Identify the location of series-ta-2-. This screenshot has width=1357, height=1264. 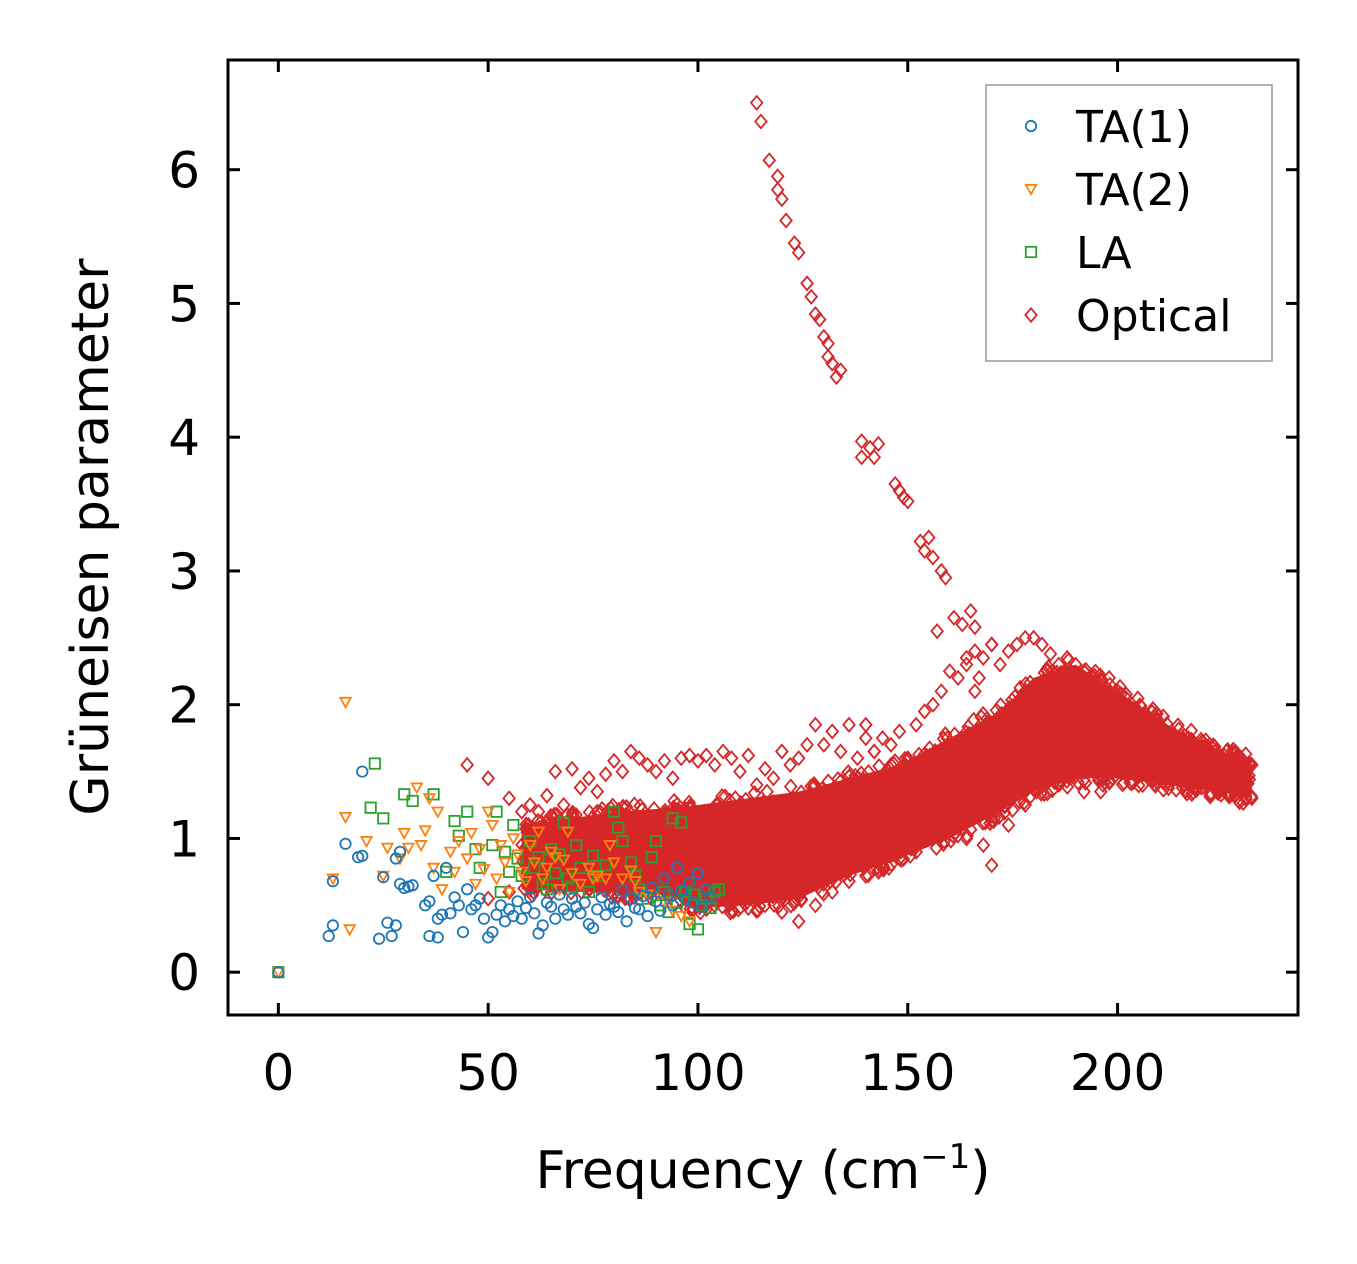
(484, 838).